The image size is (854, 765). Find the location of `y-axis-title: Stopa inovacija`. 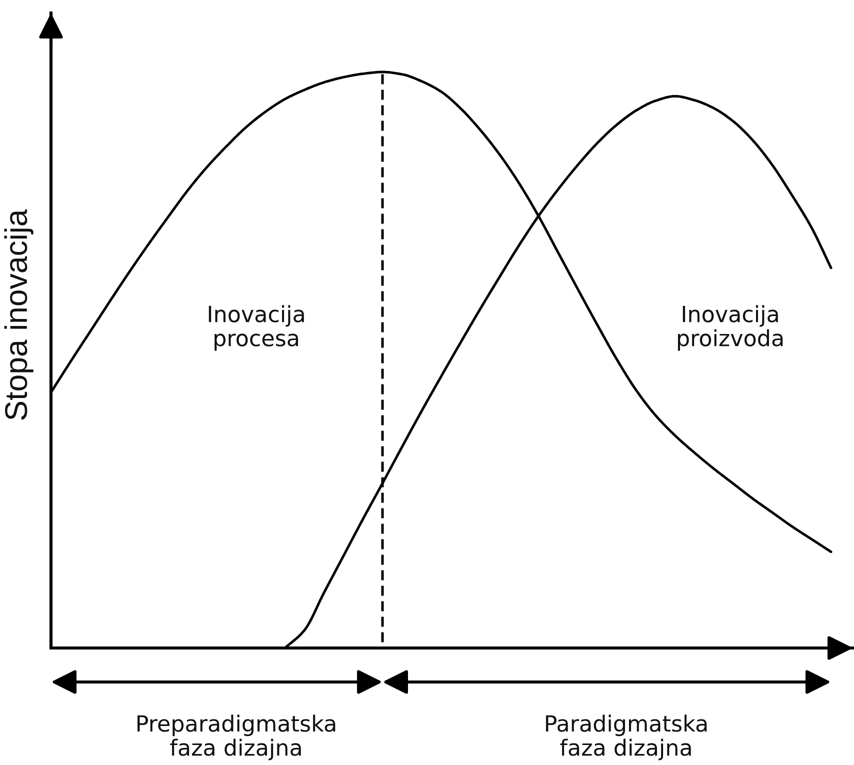

y-axis-title: Stopa inovacija is located at coordinates (19, 314).